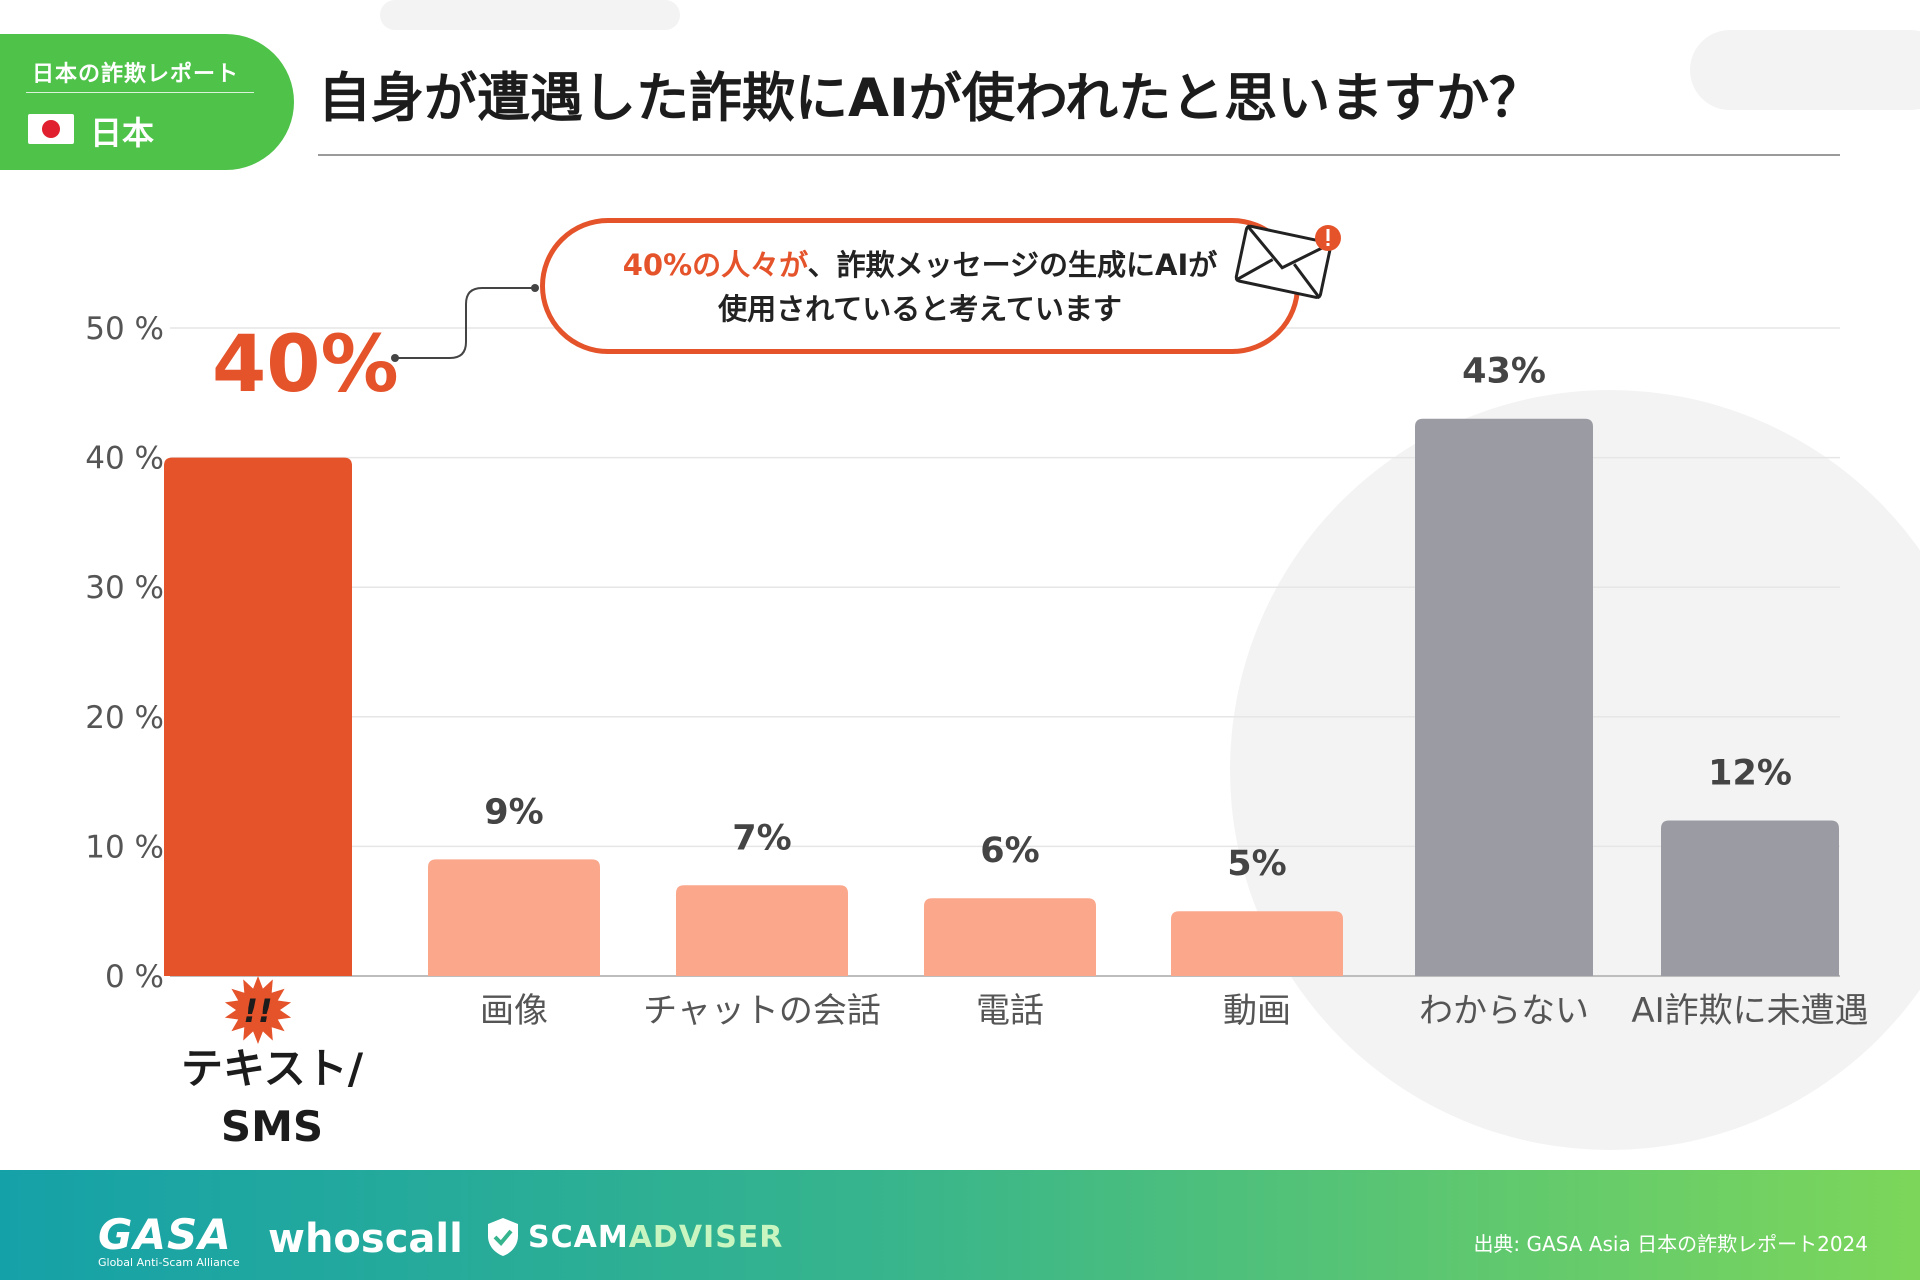  Describe the element at coordinates (465, 323) in the screenshot. I see `callout-connector` at that location.